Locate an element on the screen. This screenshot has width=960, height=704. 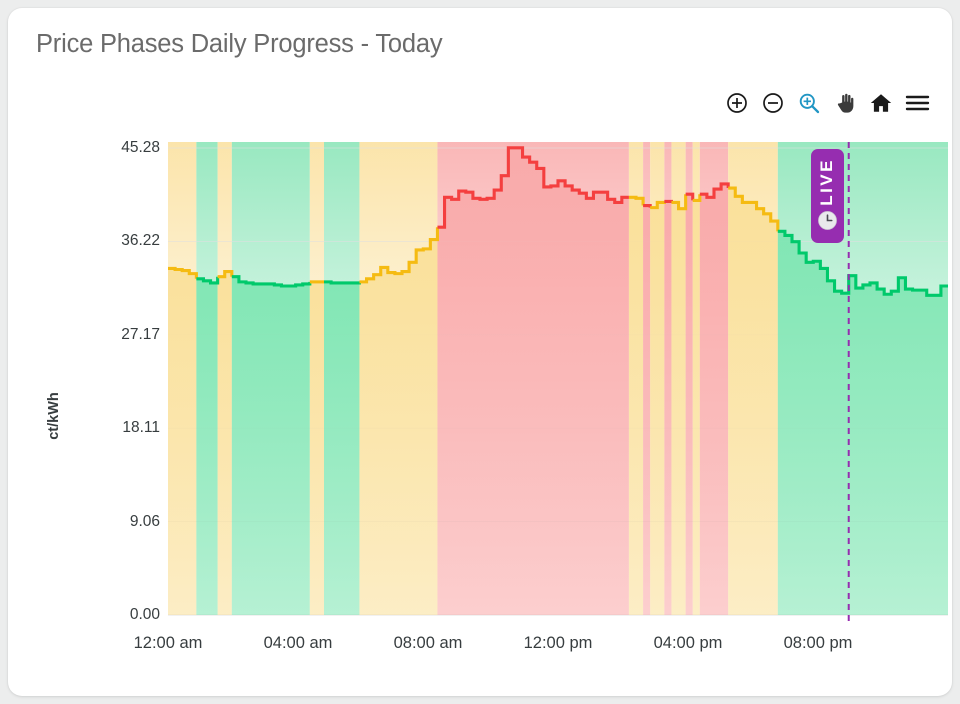
page-title: Price Phases Daily Progress - Today is located at coordinates (239, 44).